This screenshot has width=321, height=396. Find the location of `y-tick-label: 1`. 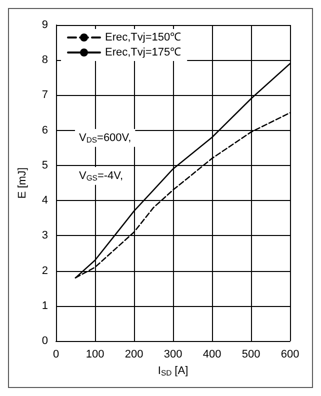

y-tick-label: 1 is located at coordinates (45, 306).